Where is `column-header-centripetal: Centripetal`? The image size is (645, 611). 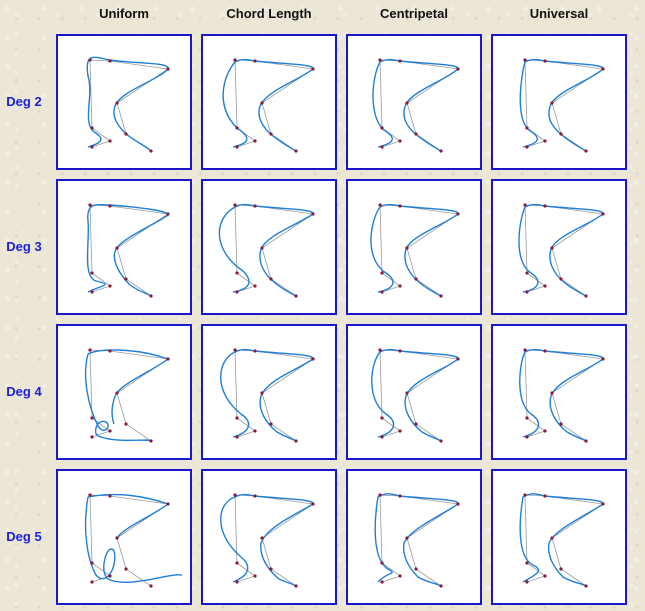 column-header-centripetal: Centripetal is located at coordinates (414, 13).